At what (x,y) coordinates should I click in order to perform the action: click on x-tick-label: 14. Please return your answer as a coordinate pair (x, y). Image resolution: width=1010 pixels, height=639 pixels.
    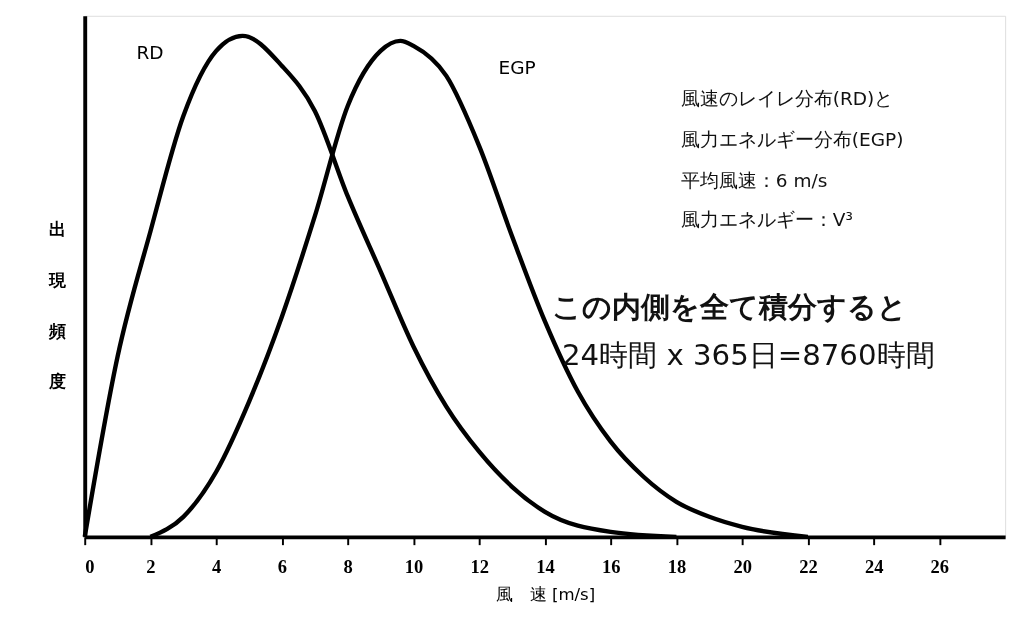
    Looking at the image, I should click on (545, 567).